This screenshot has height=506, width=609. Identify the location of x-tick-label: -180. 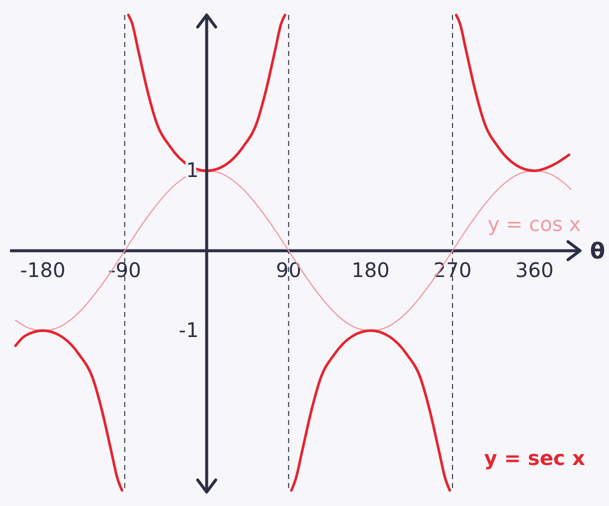
(43, 270).